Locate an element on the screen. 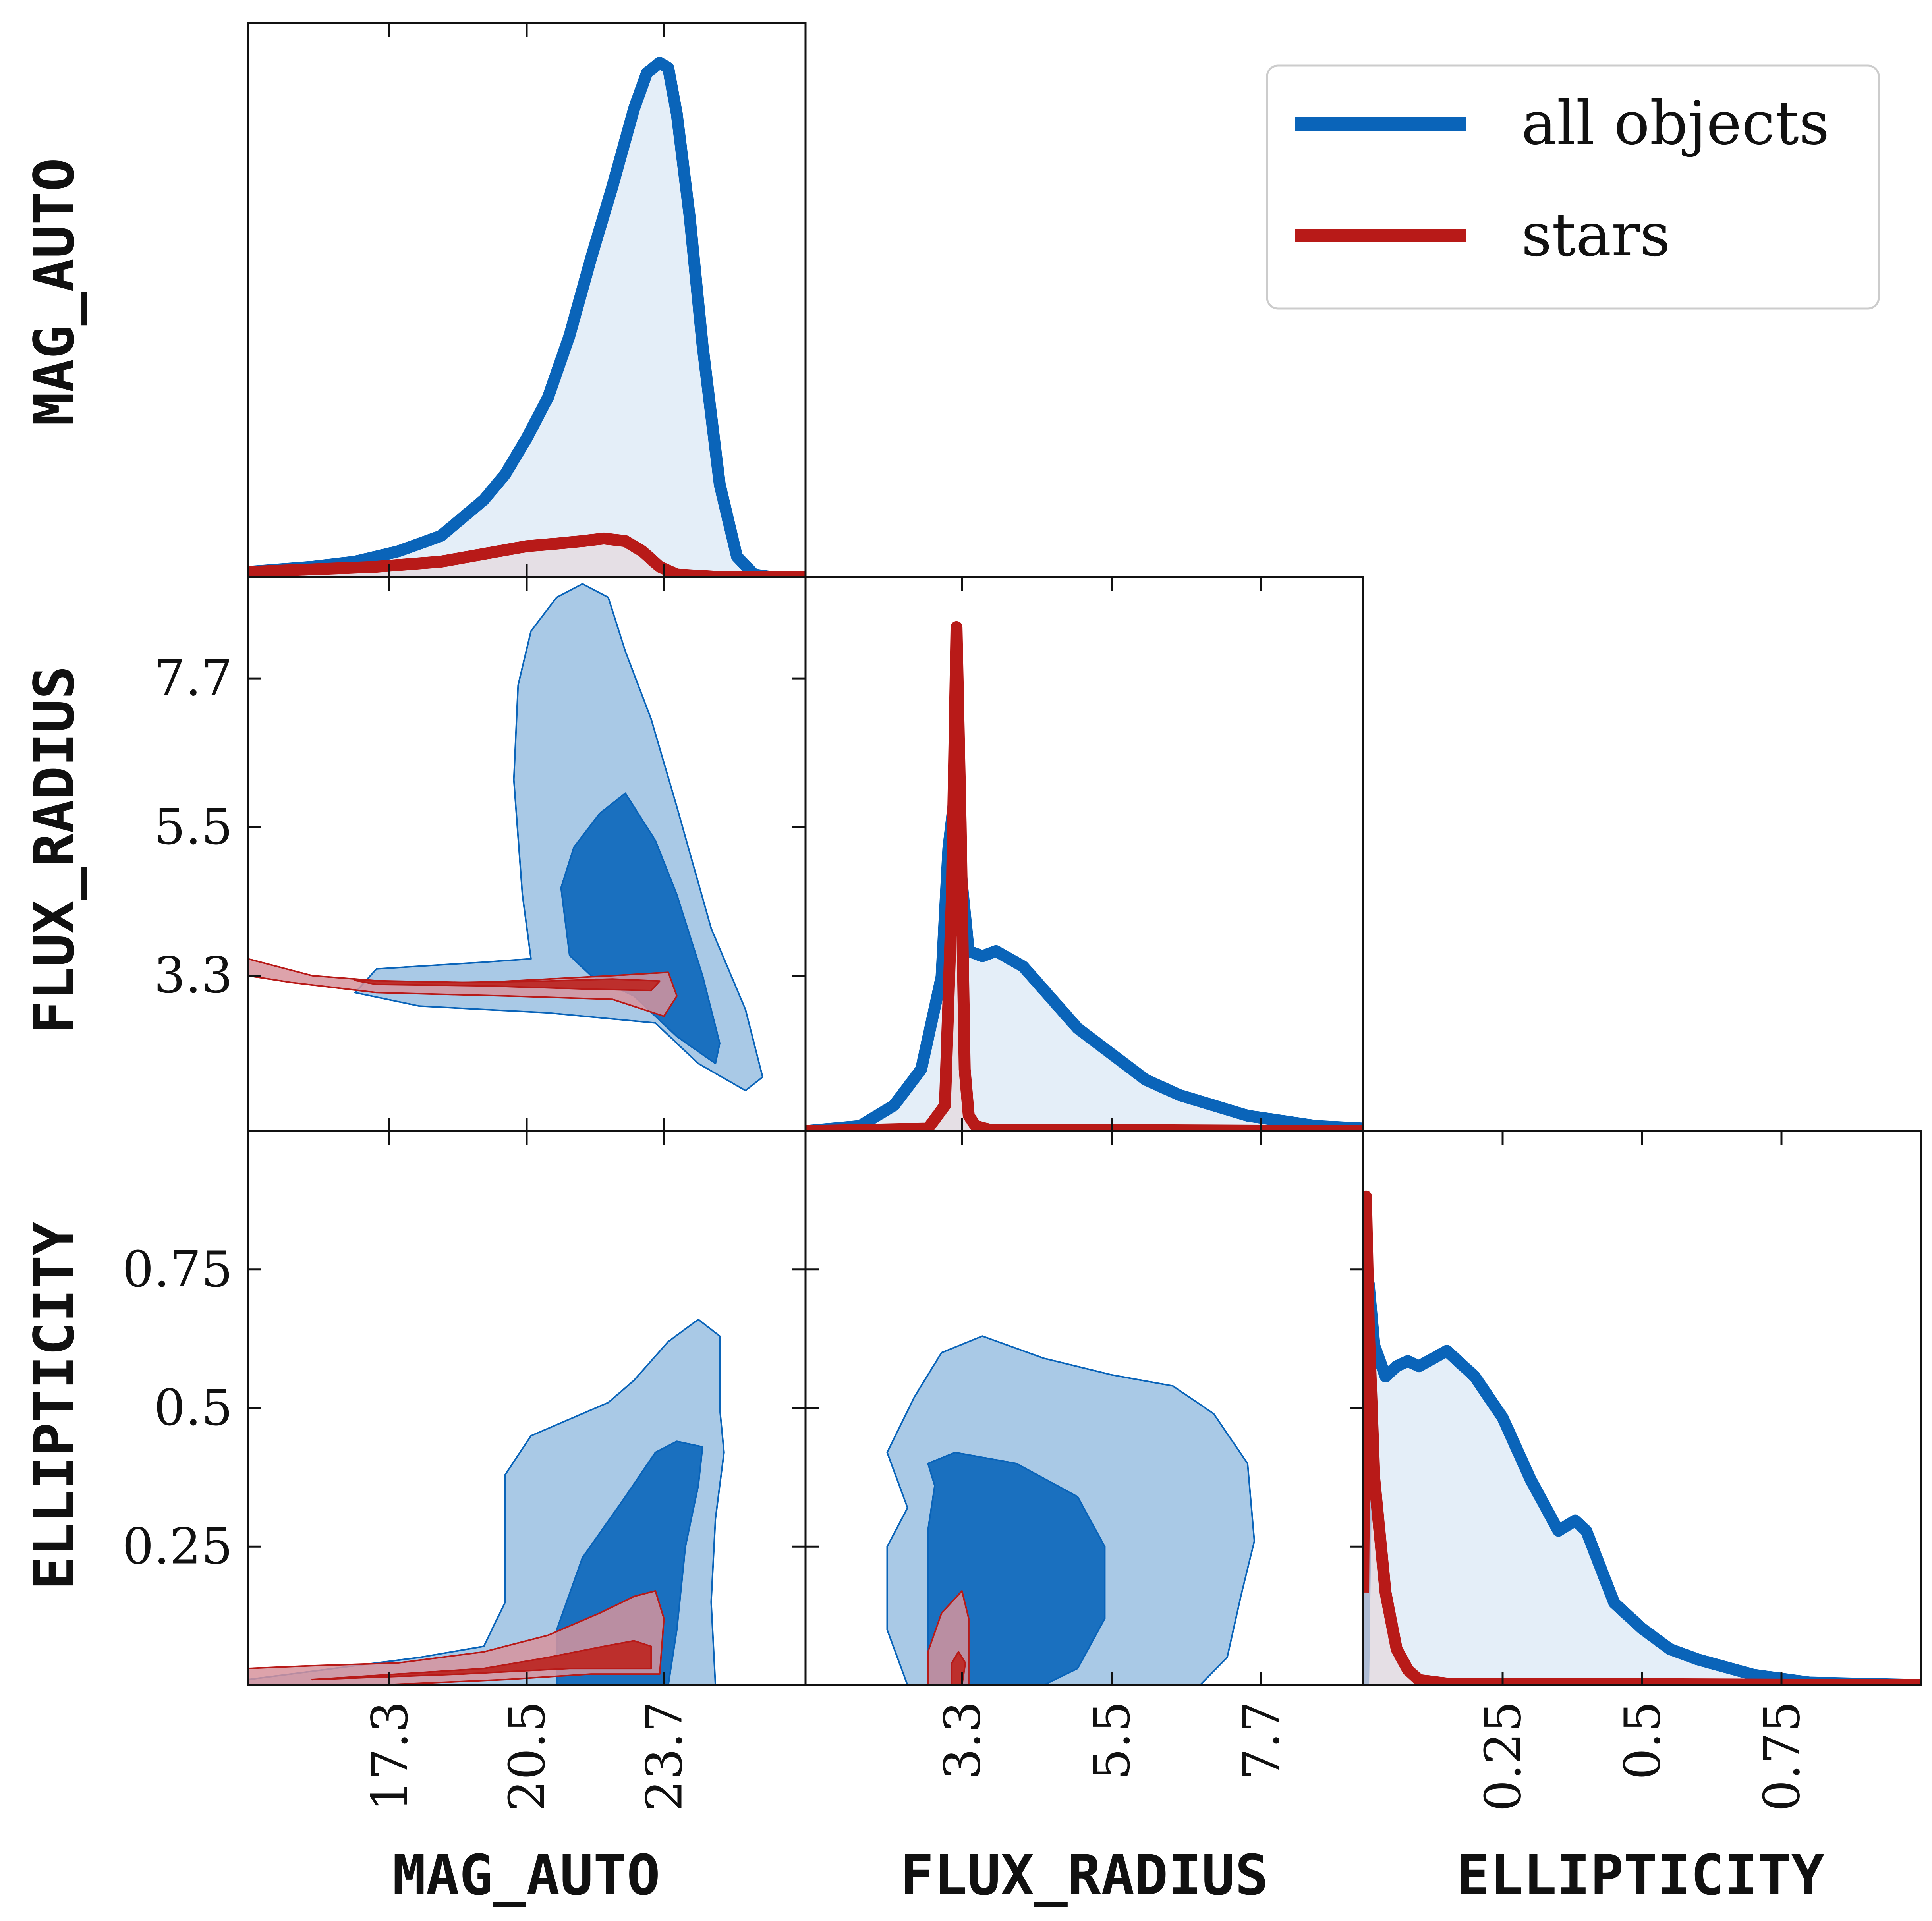  ytick-label-ellipticity: 0.75 is located at coordinates (177, 1269).